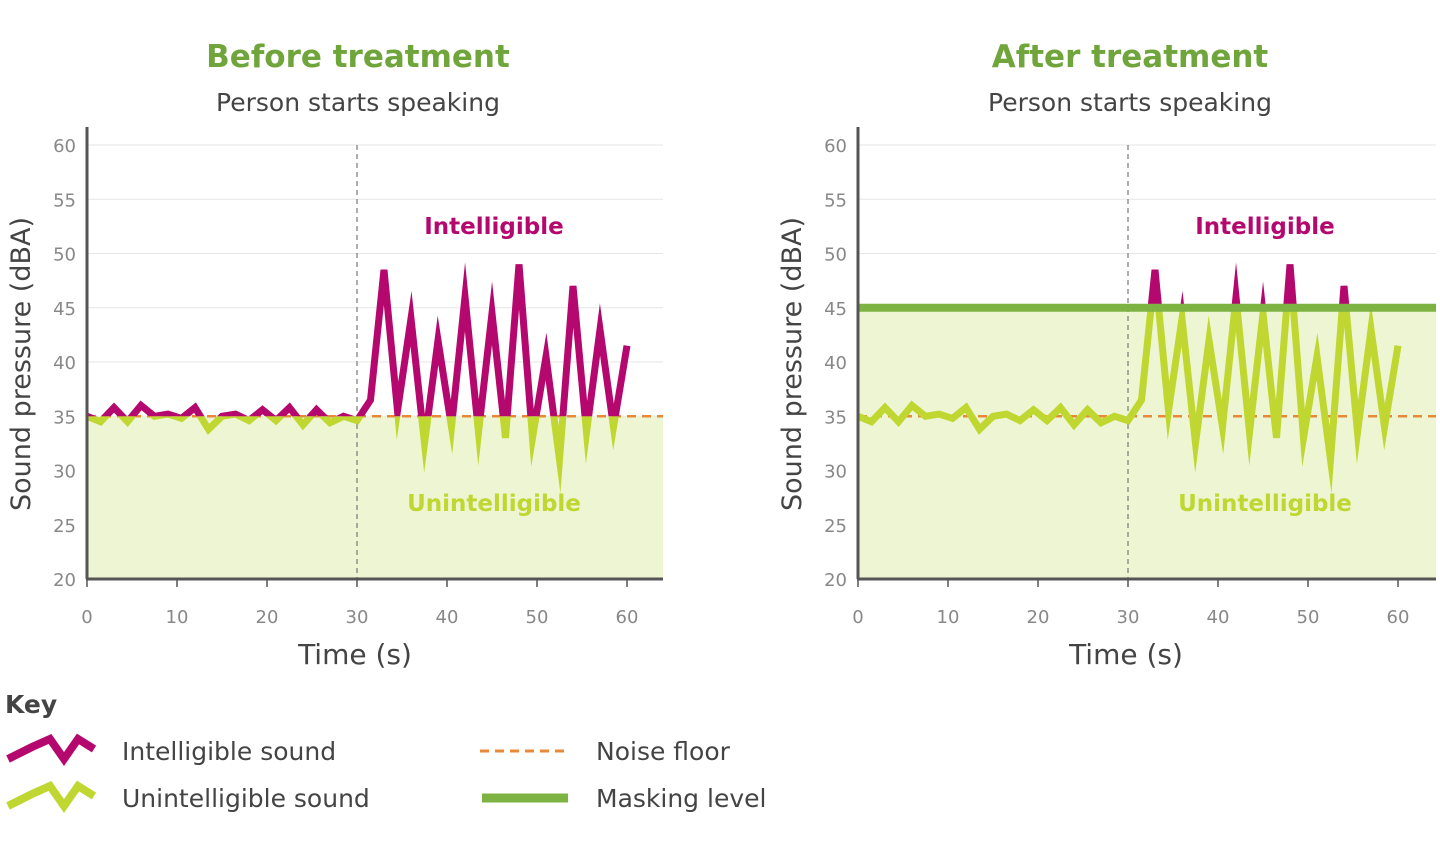 The width and height of the screenshot is (1440, 844). I want to click on unintelligible-region, so click(375, 497).